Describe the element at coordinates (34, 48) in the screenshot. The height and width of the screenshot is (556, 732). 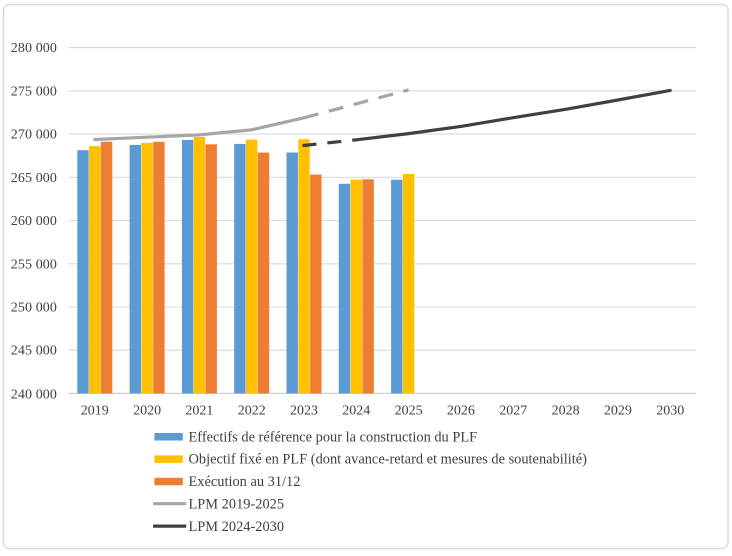
I see `svg-text: 280 000` at that location.